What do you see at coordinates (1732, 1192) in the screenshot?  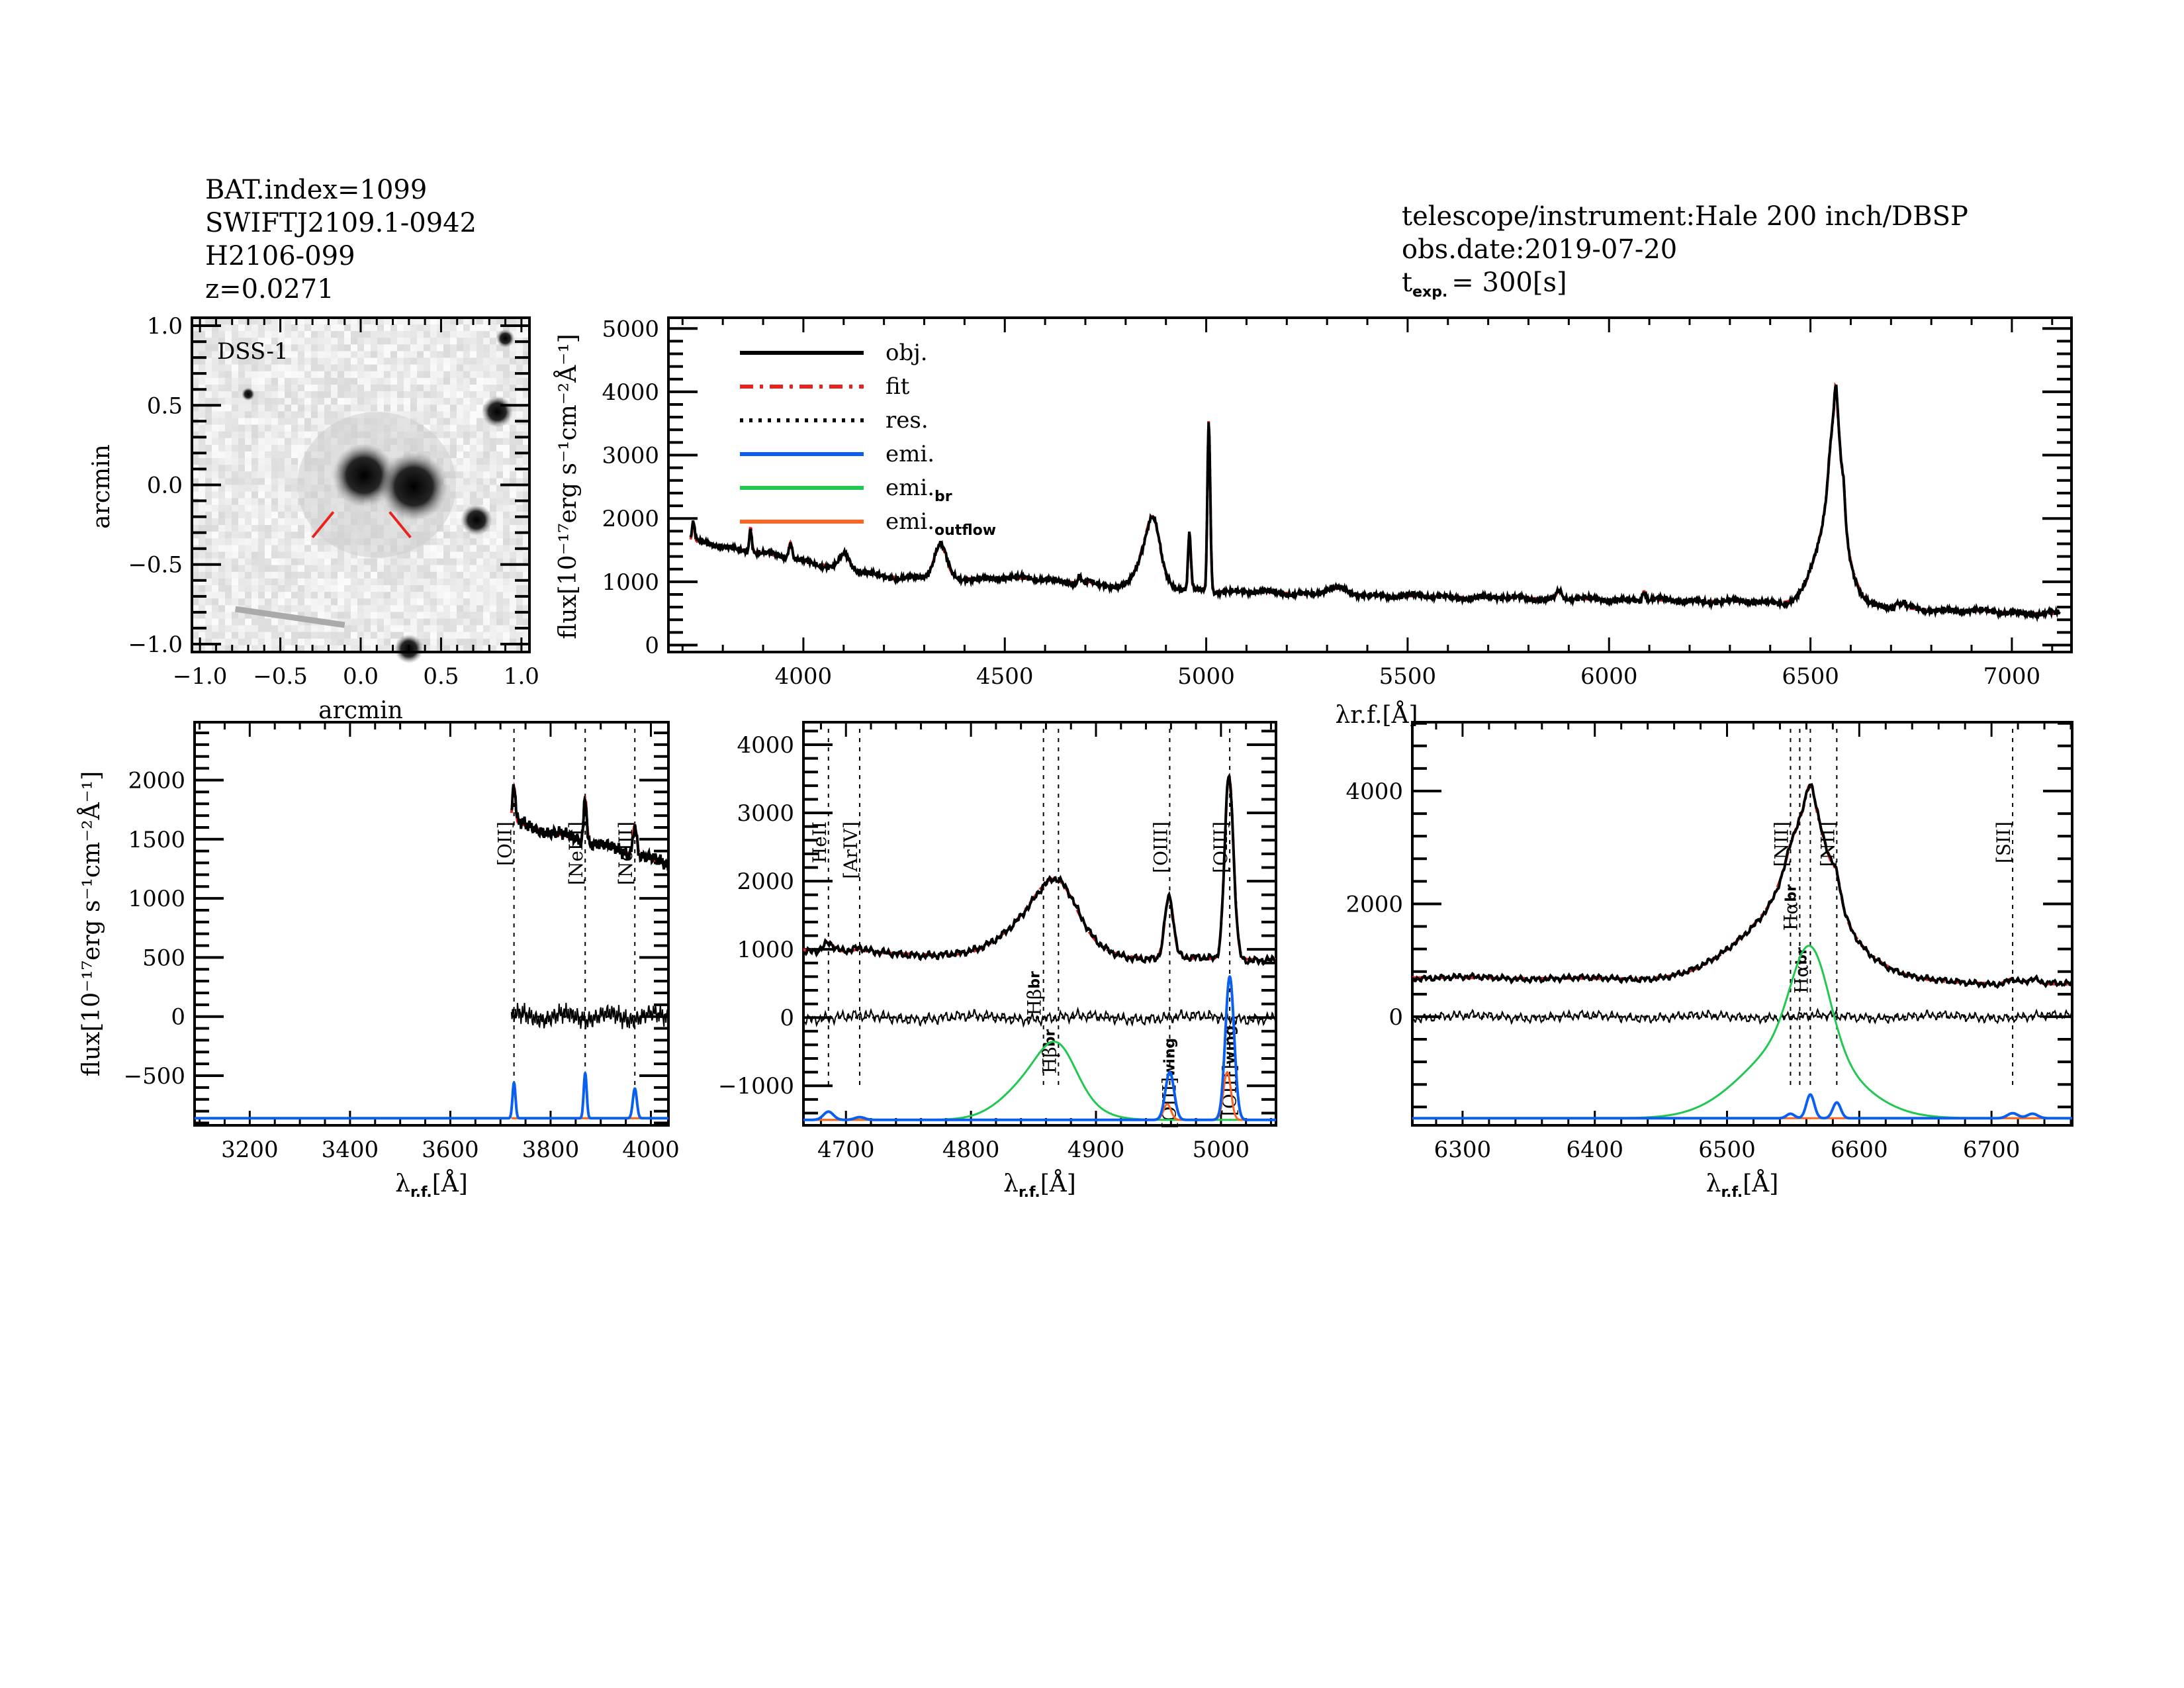 I see `lambda-sub: r.f.` at bounding box center [1732, 1192].